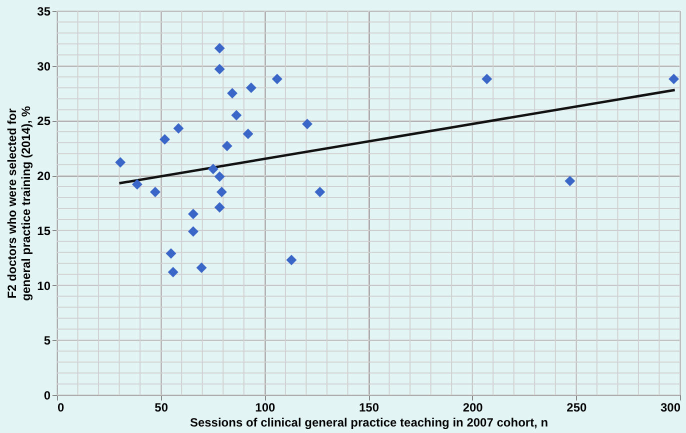 The image size is (686, 433). Describe the element at coordinates (44, 11) in the screenshot. I see `y-tick-label: 35` at that location.